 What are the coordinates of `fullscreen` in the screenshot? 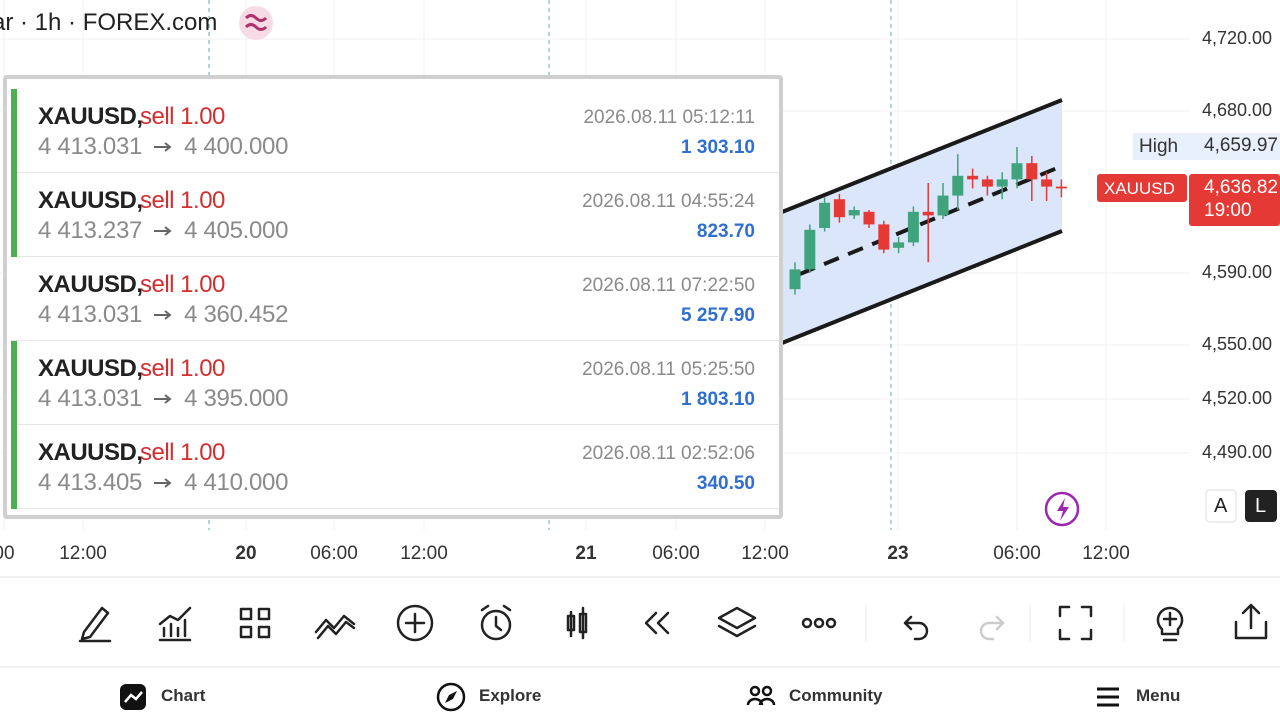 It's located at (1075, 623).